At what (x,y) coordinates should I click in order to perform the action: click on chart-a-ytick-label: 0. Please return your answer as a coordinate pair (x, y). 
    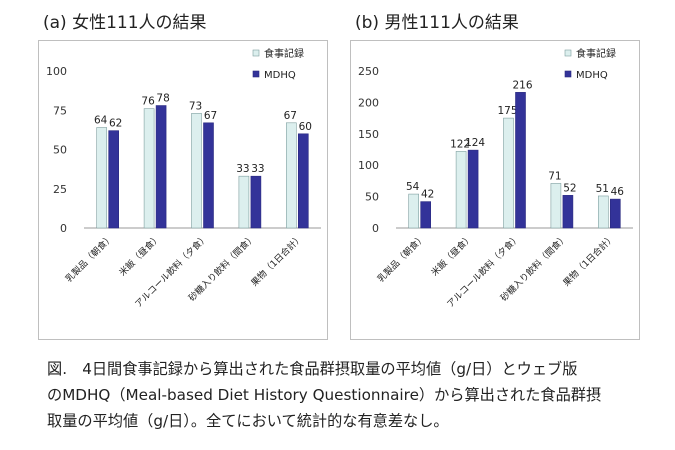
    Looking at the image, I should click on (63, 228).